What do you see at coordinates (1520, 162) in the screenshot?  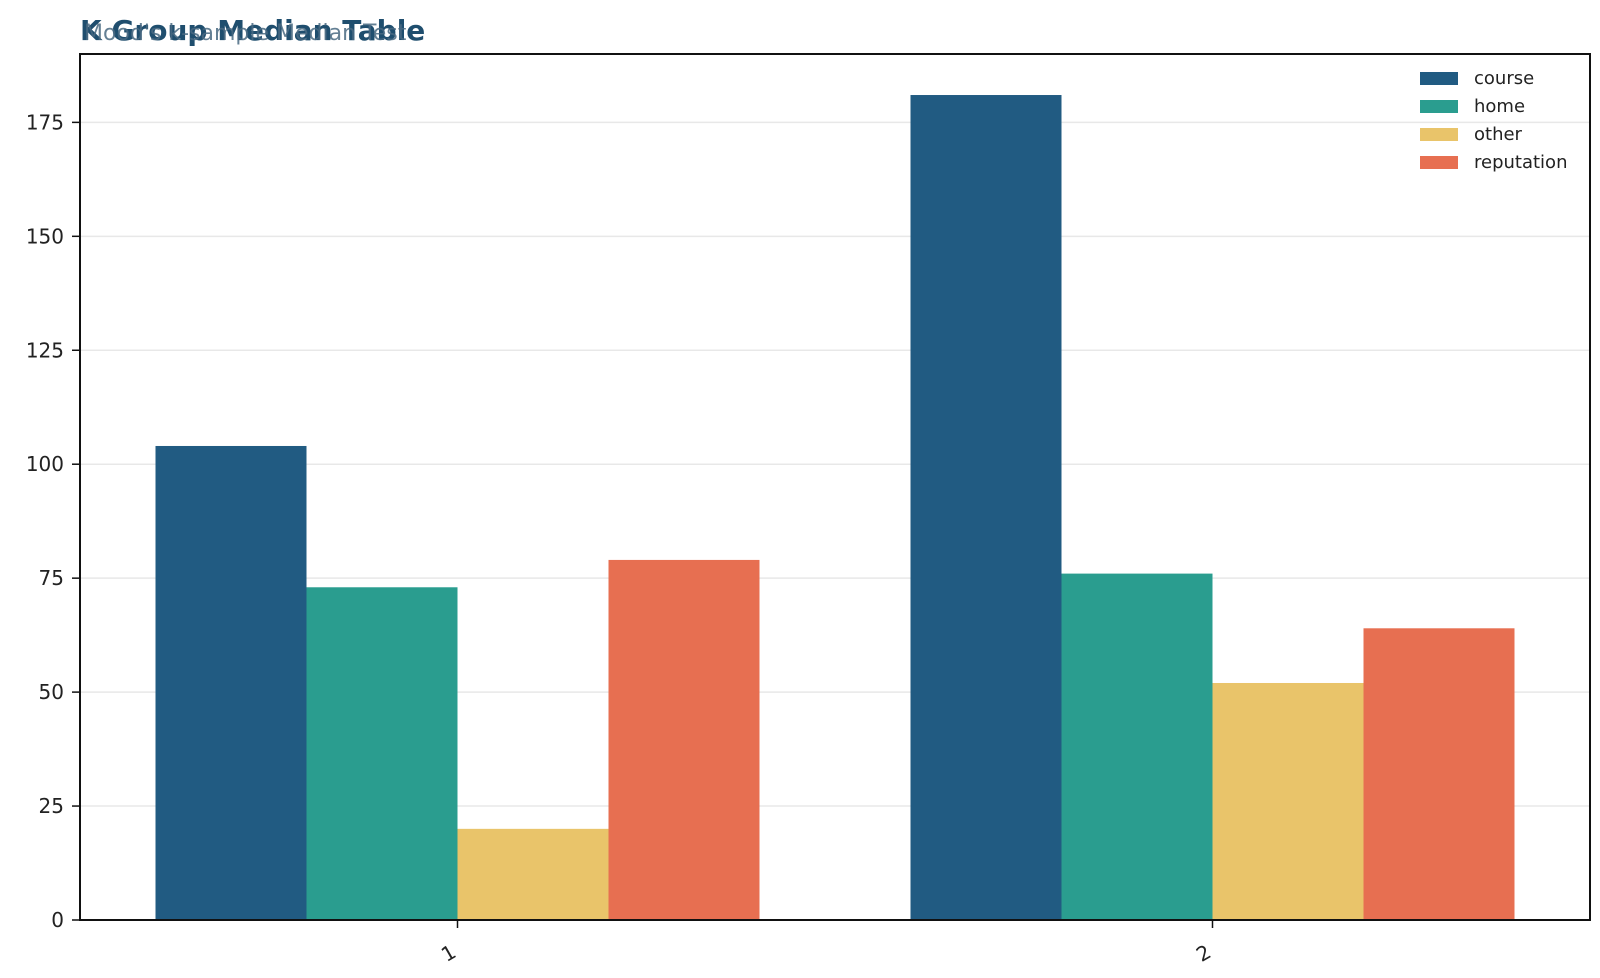 I see `legend-label-reputation: reputation` at bounding box center [1520, 162].